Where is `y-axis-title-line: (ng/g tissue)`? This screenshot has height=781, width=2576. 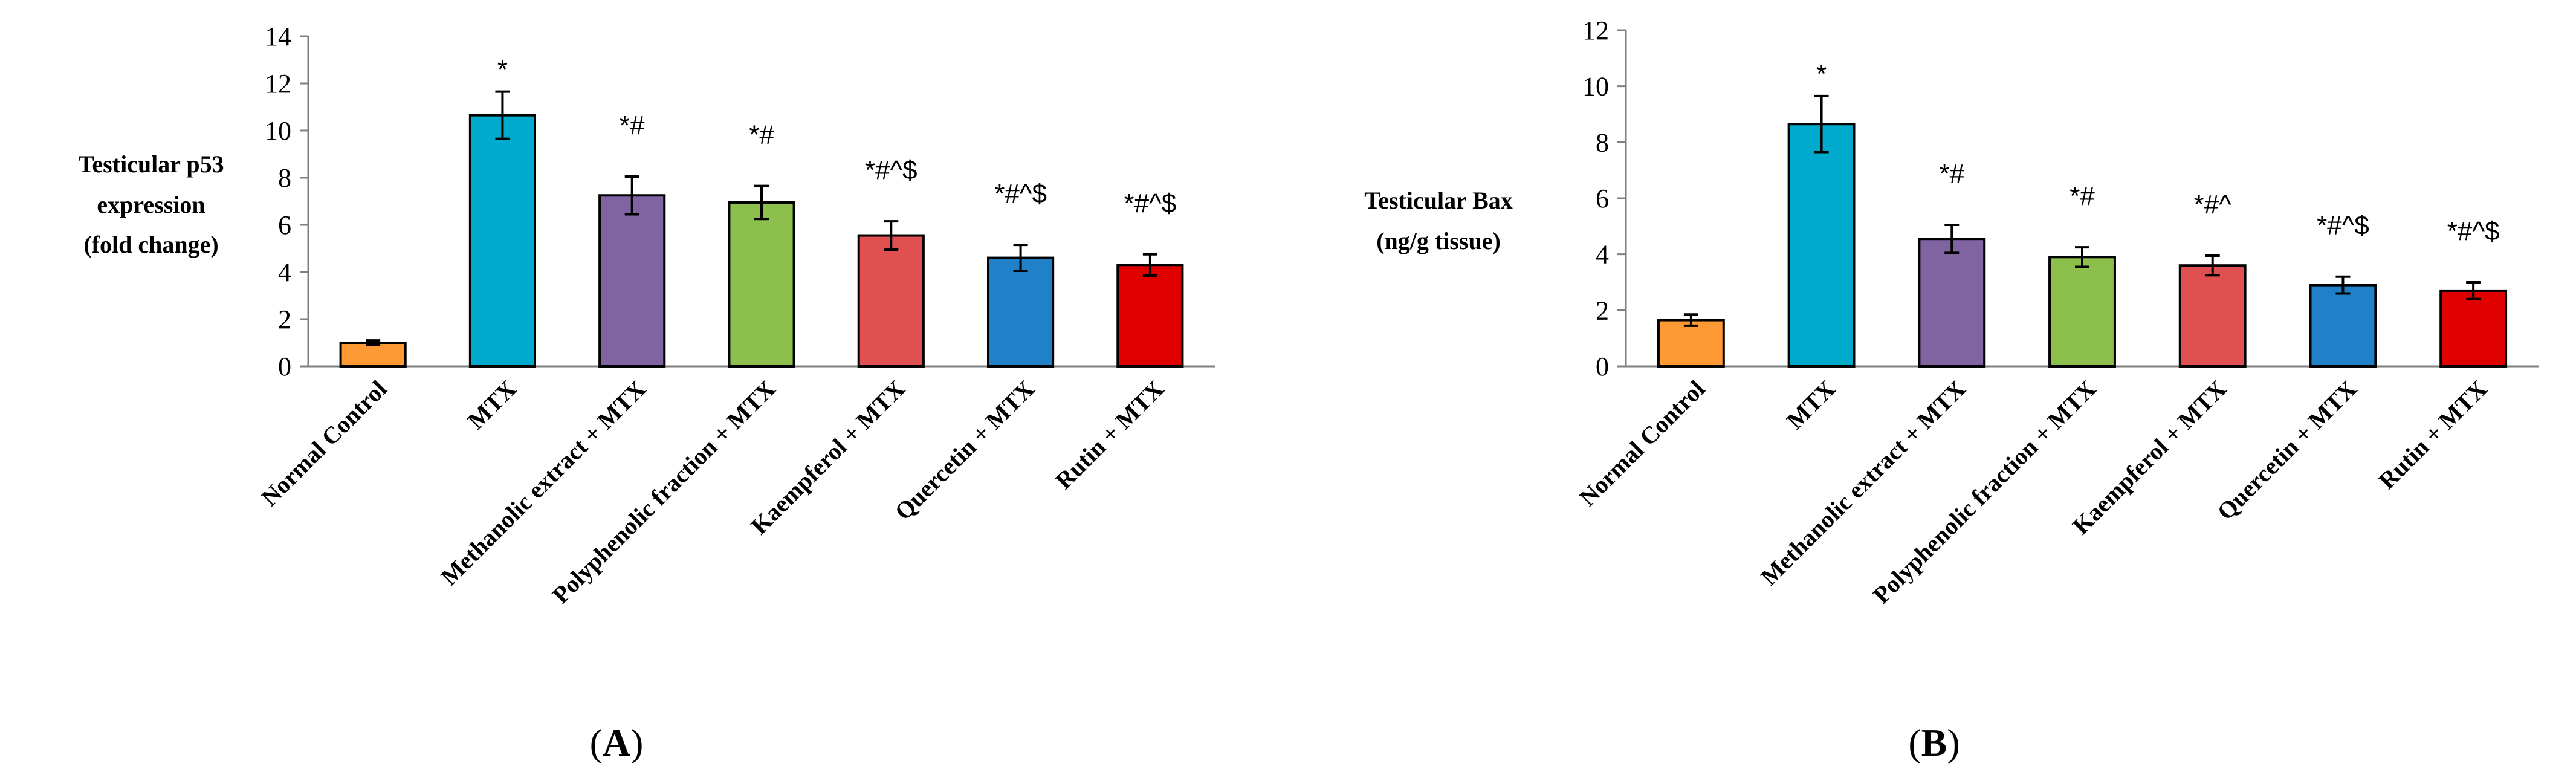 y-axis-title-line: (ng/g tissue) is located at coordinates (1438, 240).